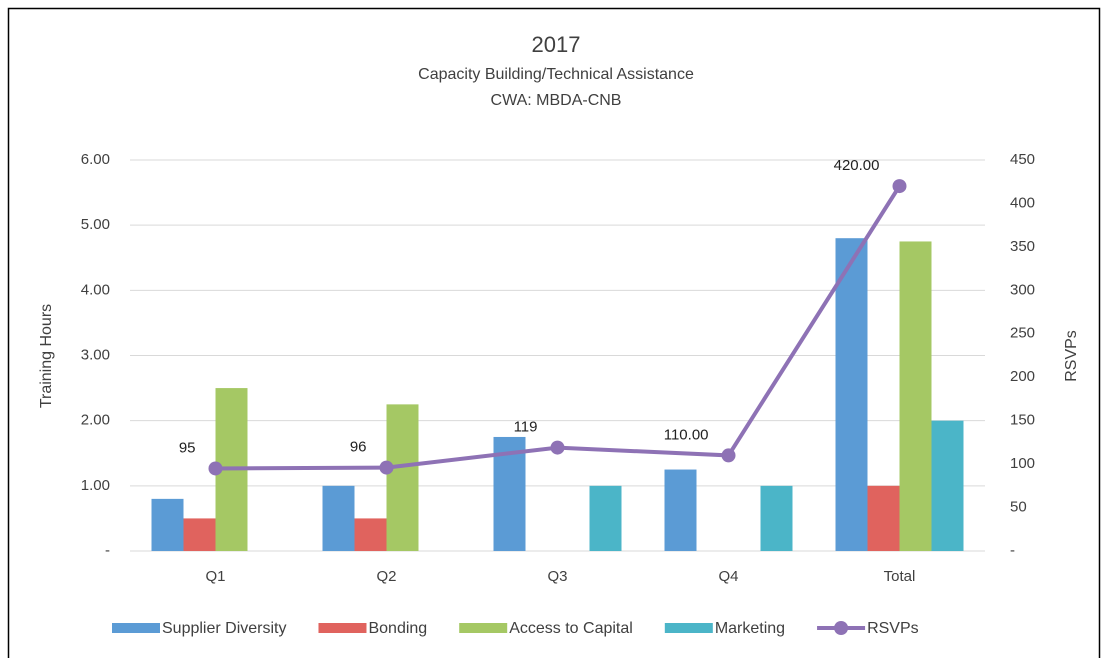 Image resolution: width=1108 pixels, height=658 pixels. I want to click on legend-label: Supplier Diversity, so click(224, 628).